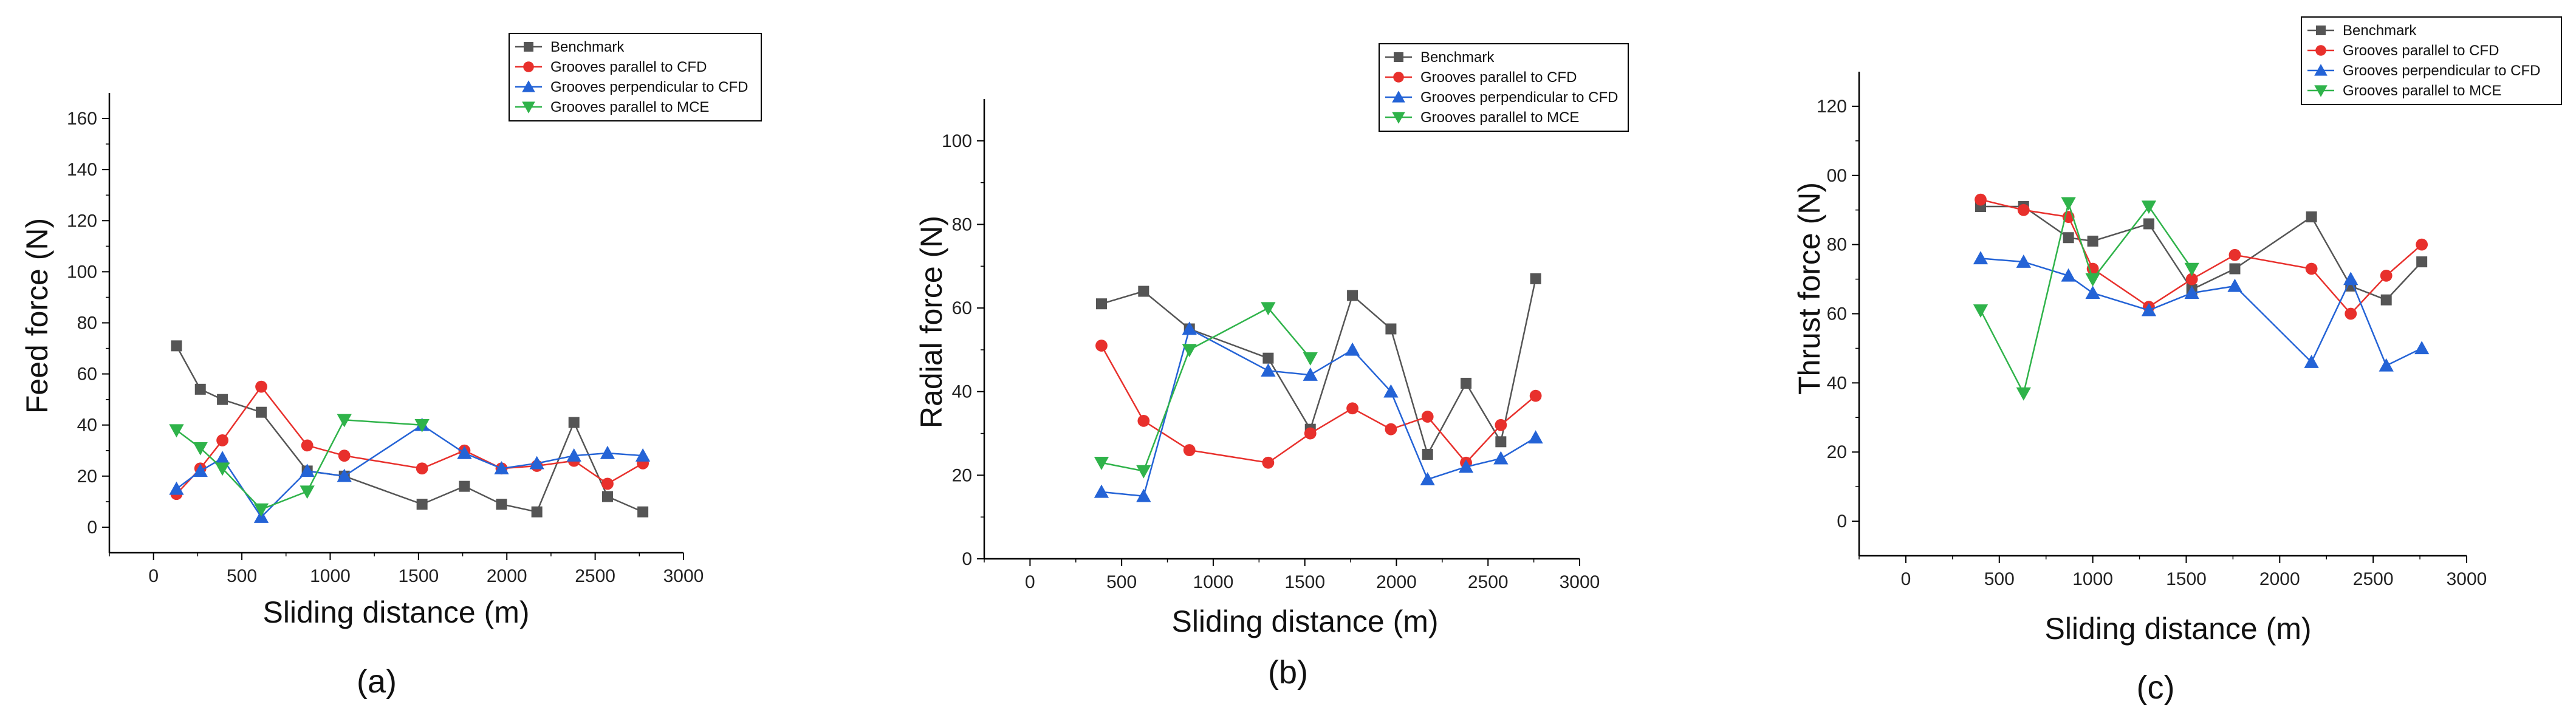 The height and width of the screenshot is (721, 2576). What do you see at coordinates (92, 528) in the screenshot?
I see `y-tick-label: 0` at bounding box center [92, 528].